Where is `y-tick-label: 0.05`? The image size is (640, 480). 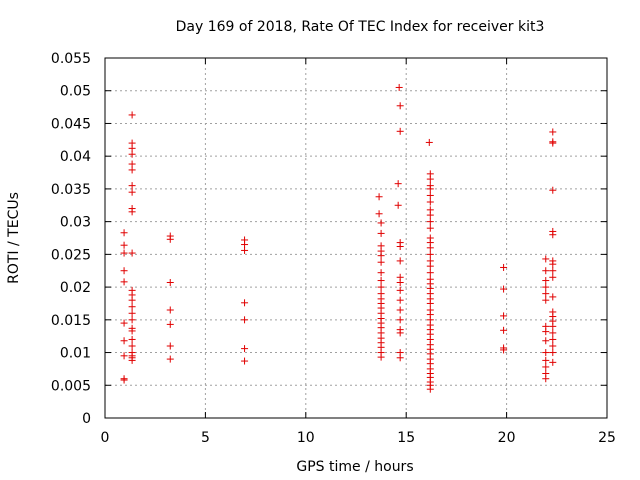 y-tick-label: 0.05 is located at coordinates (75, 92).